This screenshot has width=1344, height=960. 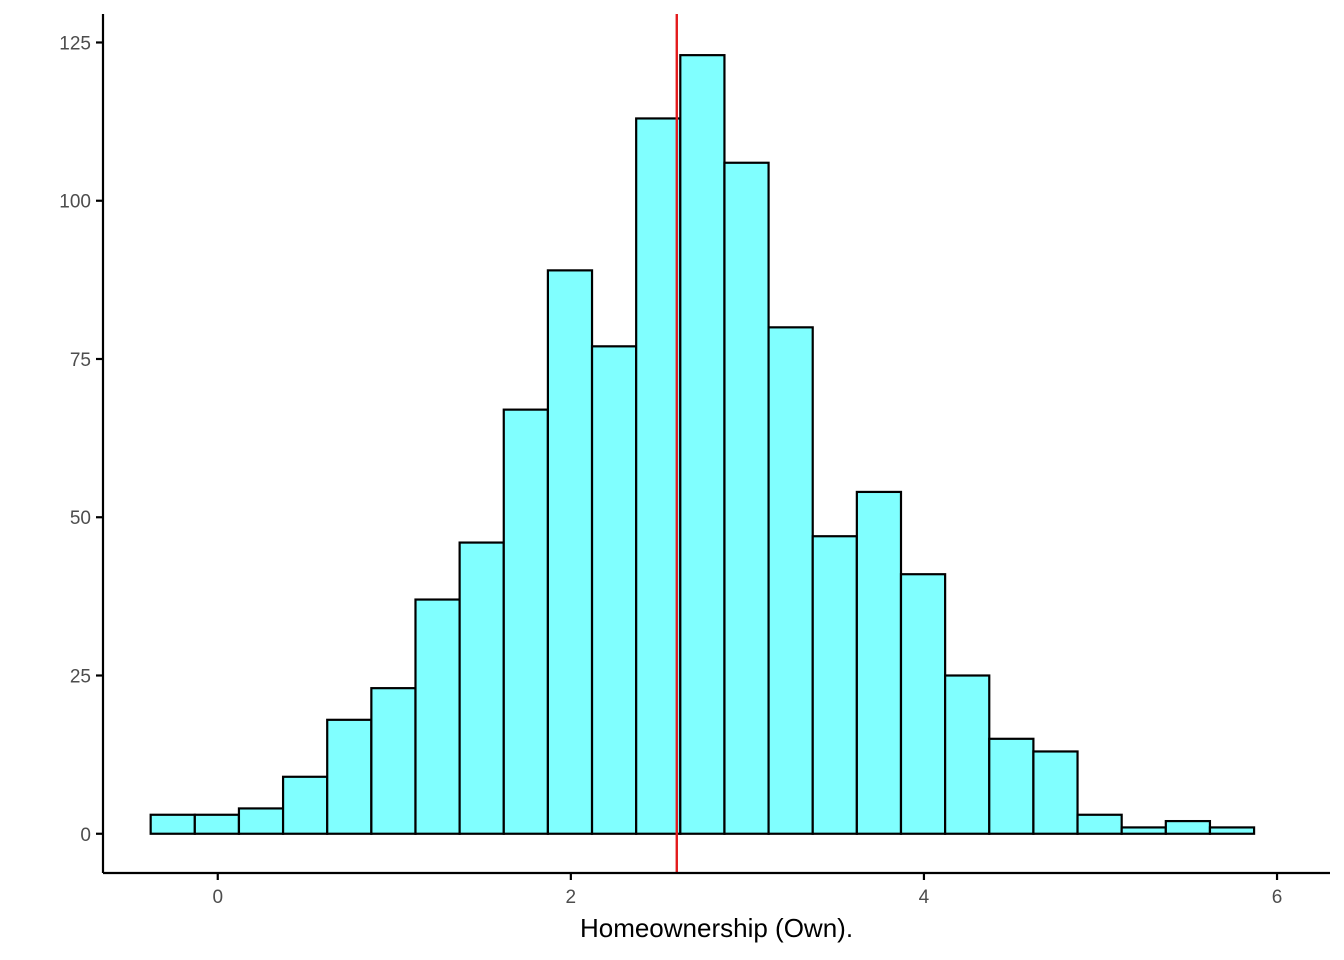 I want to click on x-tick-label: 6, so click(x=1277, y=897).